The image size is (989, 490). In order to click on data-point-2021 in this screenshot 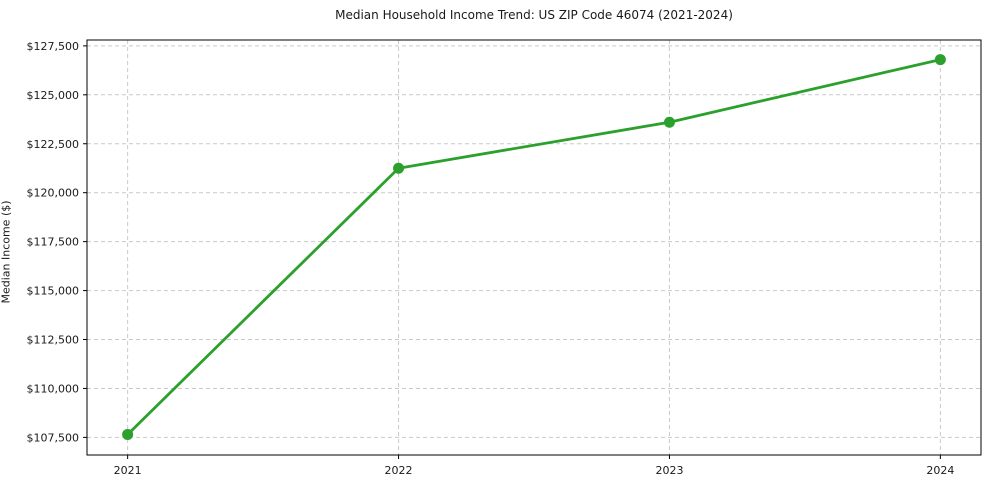, I will do `click(128, 434)`.